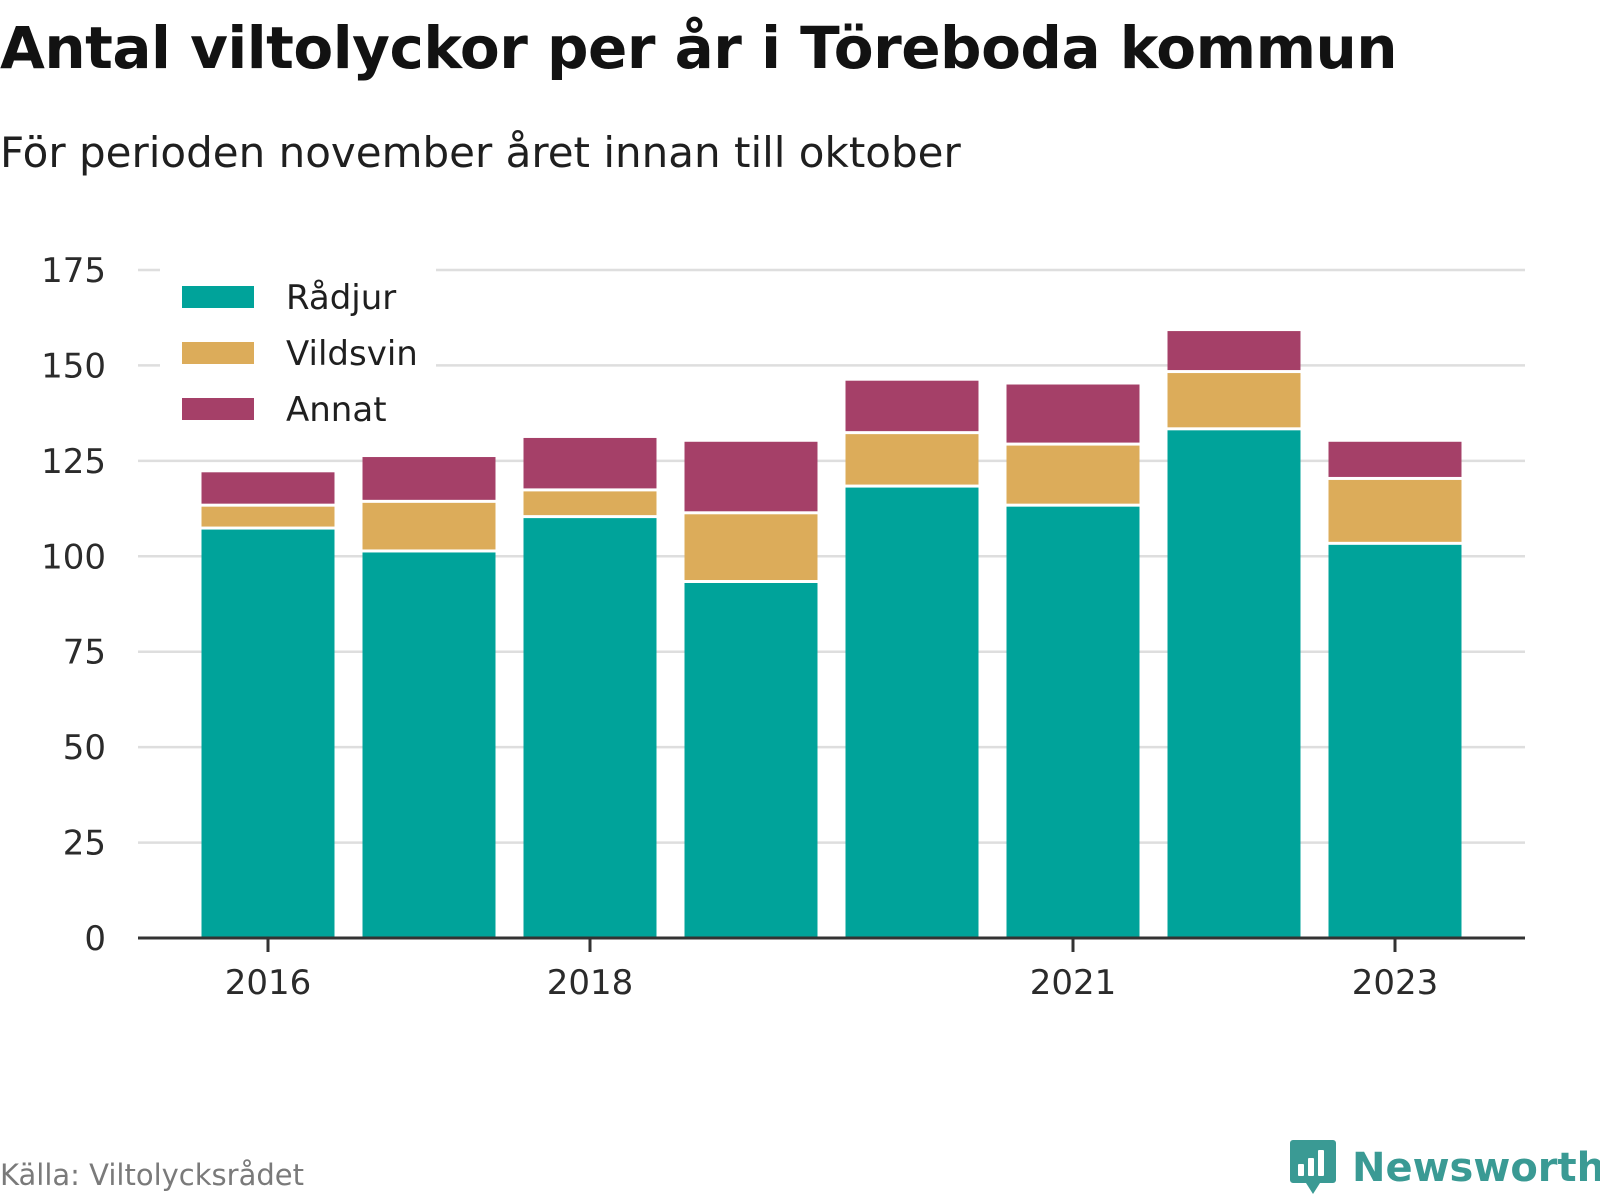 The image size is (1600, 1200). I want to click on bar-vildsvin-2017, so click(429, 526).